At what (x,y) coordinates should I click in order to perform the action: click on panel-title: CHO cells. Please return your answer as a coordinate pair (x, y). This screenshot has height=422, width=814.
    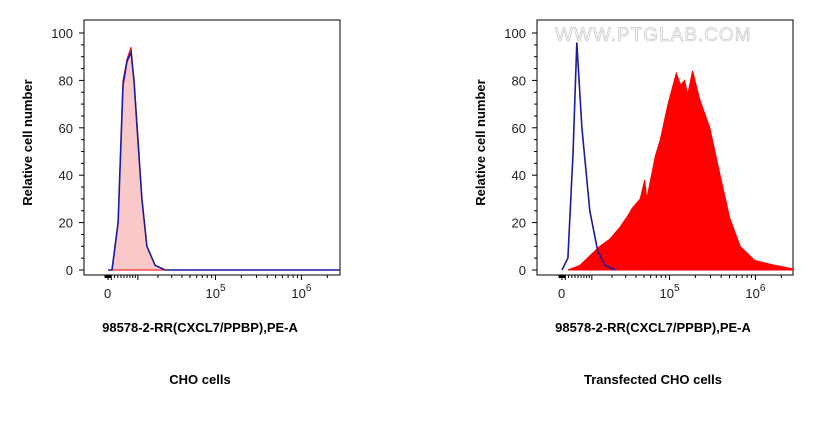
    Looking at the image, I should click on (199, 379).